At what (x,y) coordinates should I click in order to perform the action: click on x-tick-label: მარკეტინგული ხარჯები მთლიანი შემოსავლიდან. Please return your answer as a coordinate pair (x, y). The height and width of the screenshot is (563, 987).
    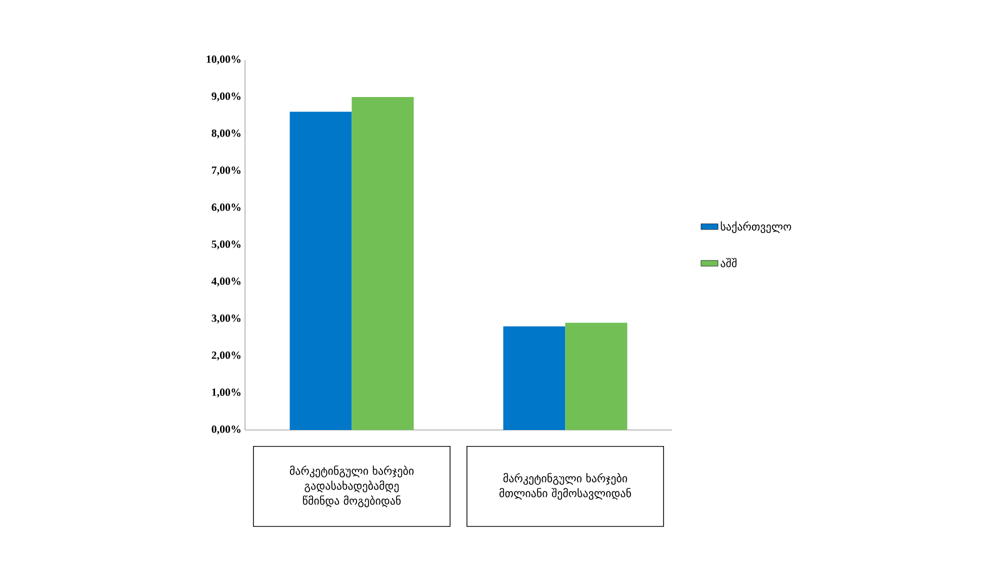
    Looking at the image, I should click on (565, 486).